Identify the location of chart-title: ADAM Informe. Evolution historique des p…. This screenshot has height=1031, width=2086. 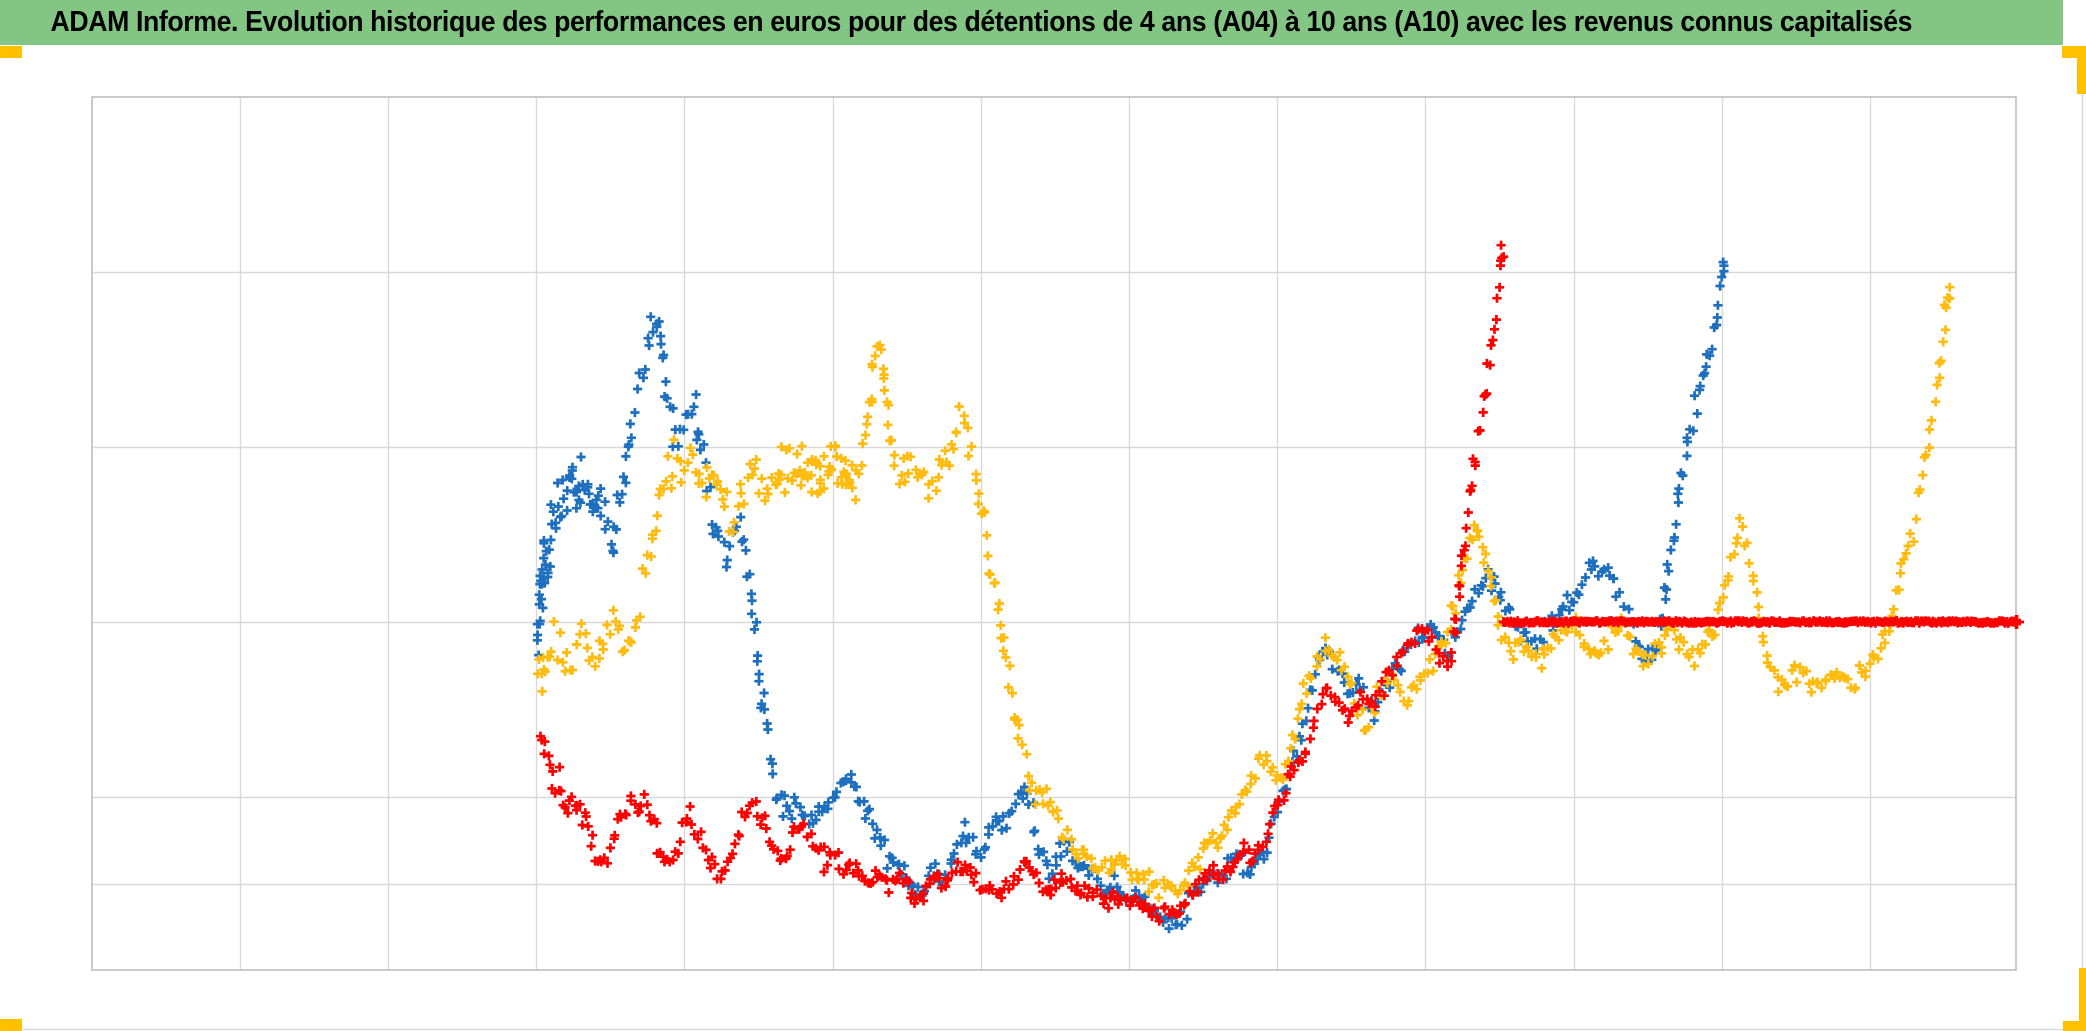
(981, 22).